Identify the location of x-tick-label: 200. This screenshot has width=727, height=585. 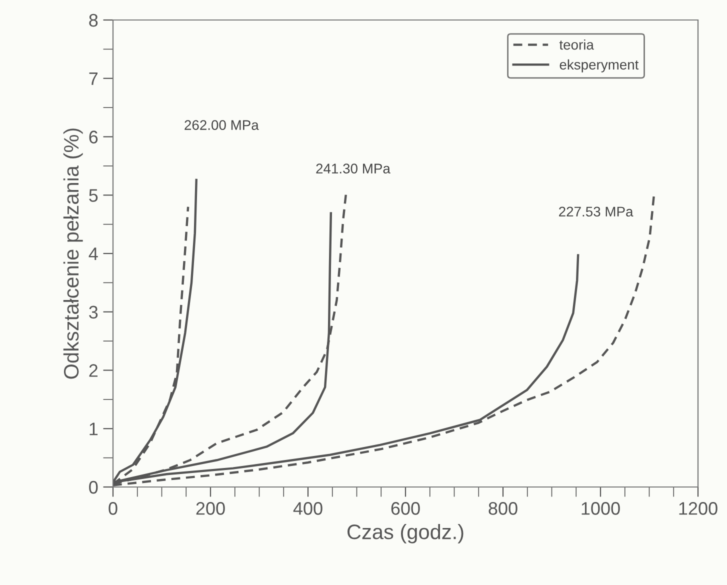
(210, 508).